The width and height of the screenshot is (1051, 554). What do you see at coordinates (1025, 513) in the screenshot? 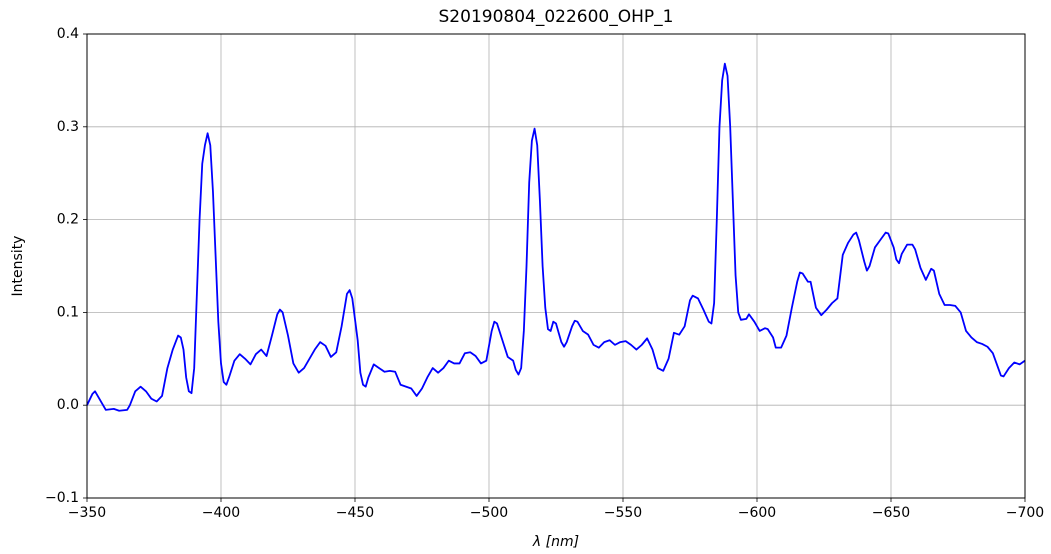
I see `x-tick-label: −700` at bounding box center [1025, 513].